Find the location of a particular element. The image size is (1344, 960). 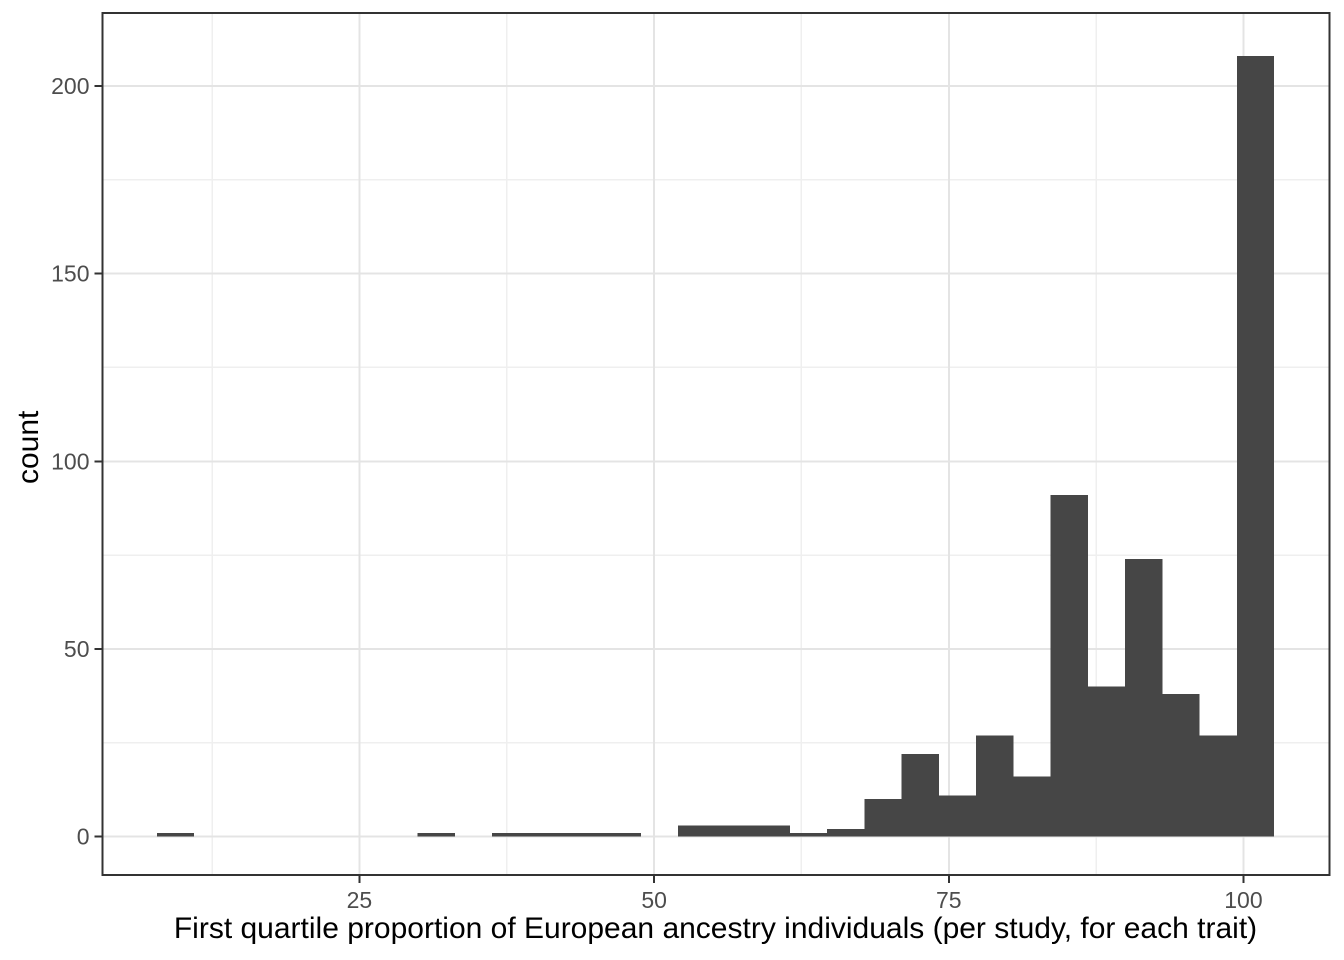

y-tick-label: 100 is located at coordinates (70, 461).